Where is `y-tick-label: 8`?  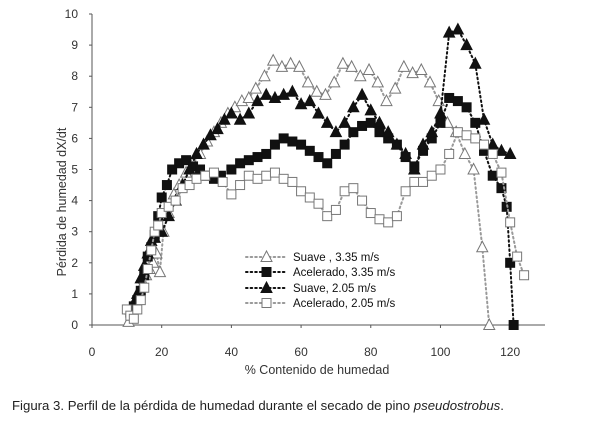 y-tick-label: 8 is located at coordinates (74, 76).